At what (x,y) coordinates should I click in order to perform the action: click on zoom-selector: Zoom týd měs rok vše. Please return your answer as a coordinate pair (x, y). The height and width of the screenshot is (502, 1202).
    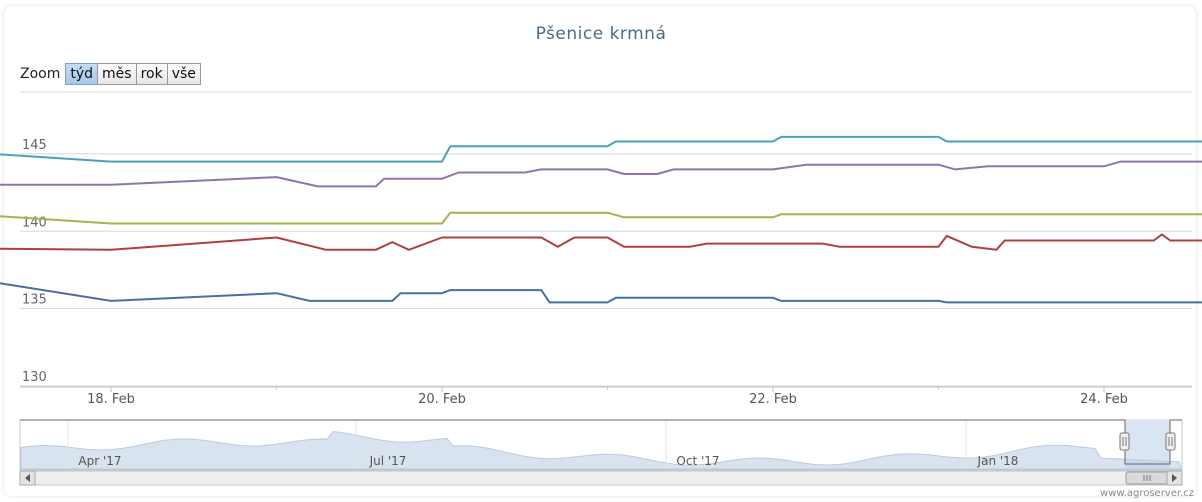
    Looking at the image, I should click on (110, 74).